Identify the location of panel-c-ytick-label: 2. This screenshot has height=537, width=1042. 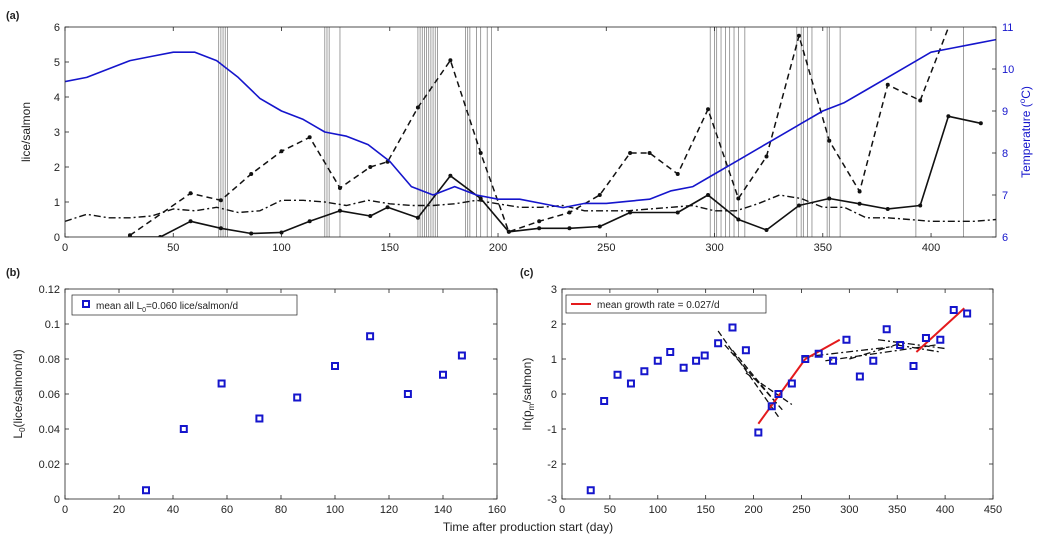
(554, 325).